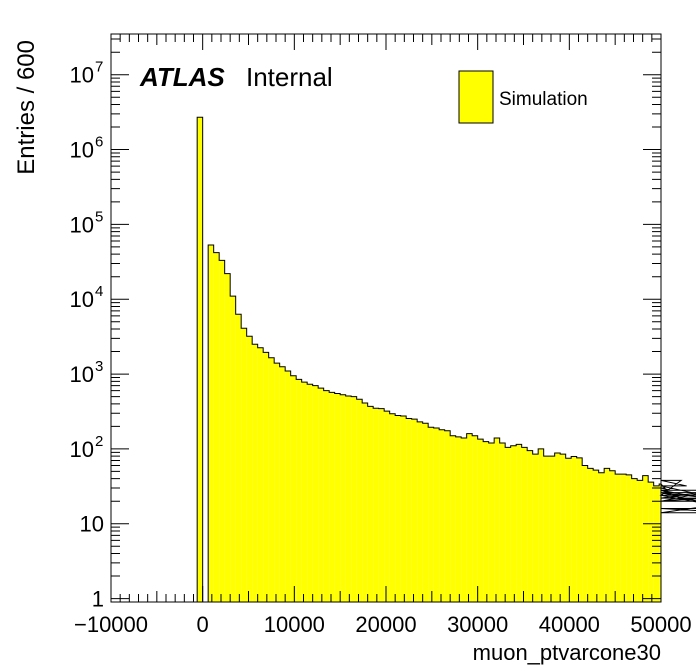 The height and width of the screenshot is (672, 696). Describe the element at coordinates (99, 441) in the screenshot. I see `y-tick-exponent: 2` at that location.